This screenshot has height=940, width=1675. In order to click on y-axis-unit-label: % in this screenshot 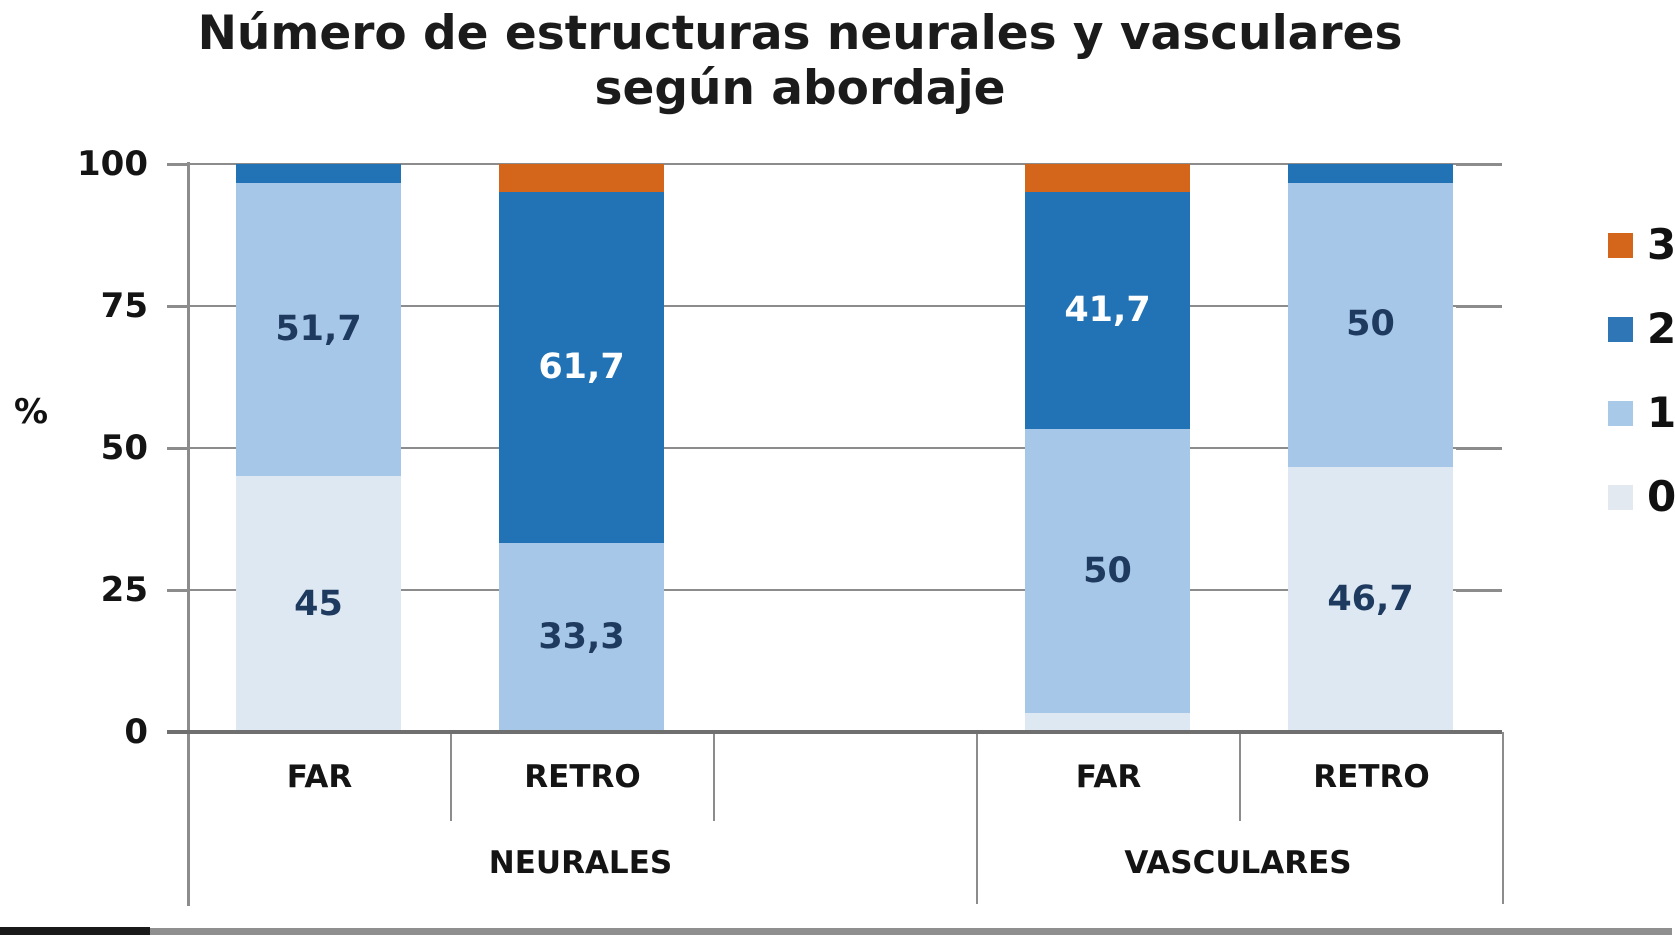, I will do `click(31, 412)`.